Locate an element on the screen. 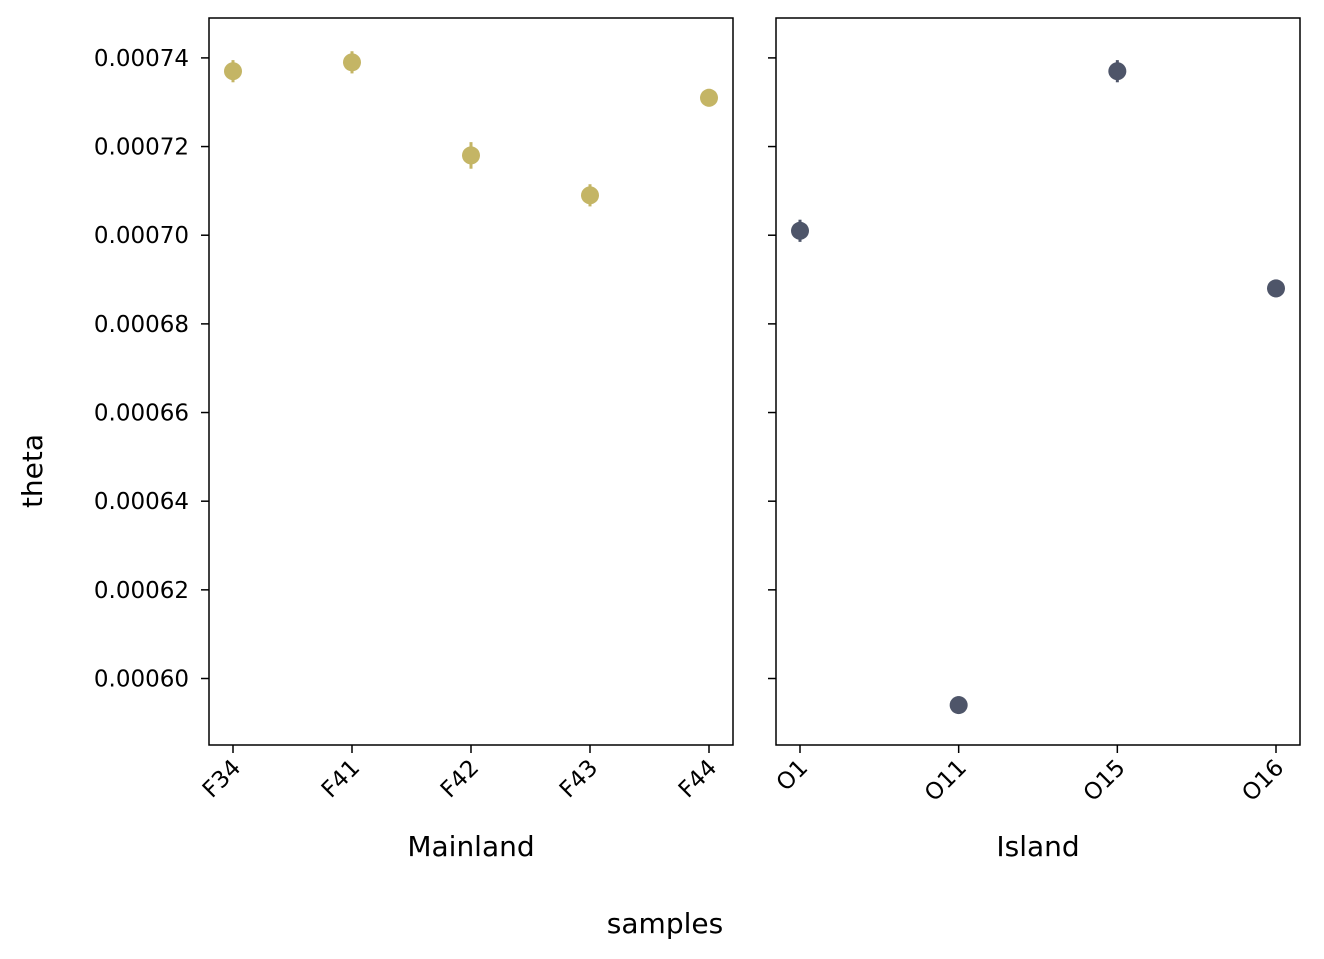  data-point-F42 is located at coordinates (471, 155).